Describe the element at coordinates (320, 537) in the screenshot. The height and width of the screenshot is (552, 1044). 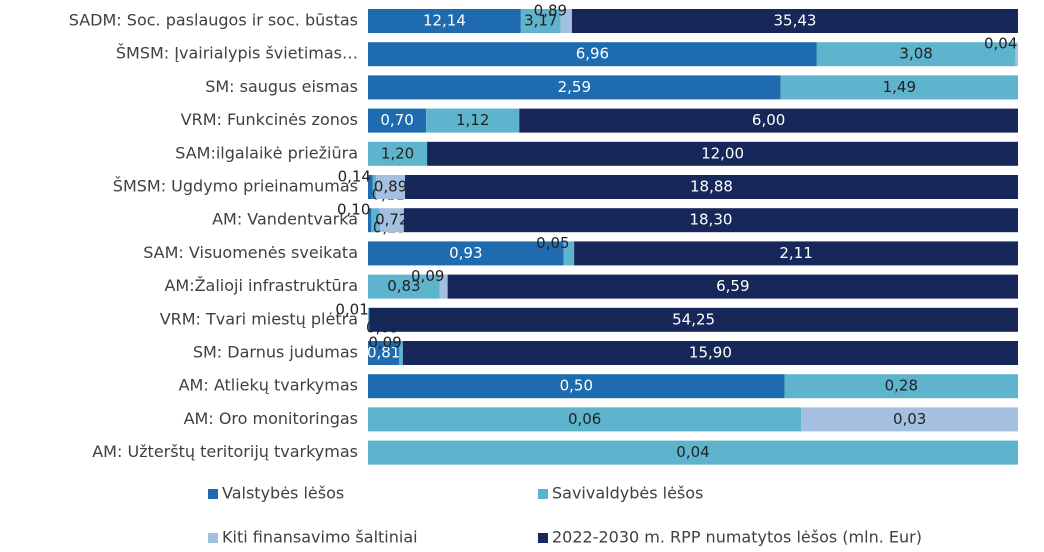
I see `legend-label: Kiti finansavimo šaltiniai` at that location.